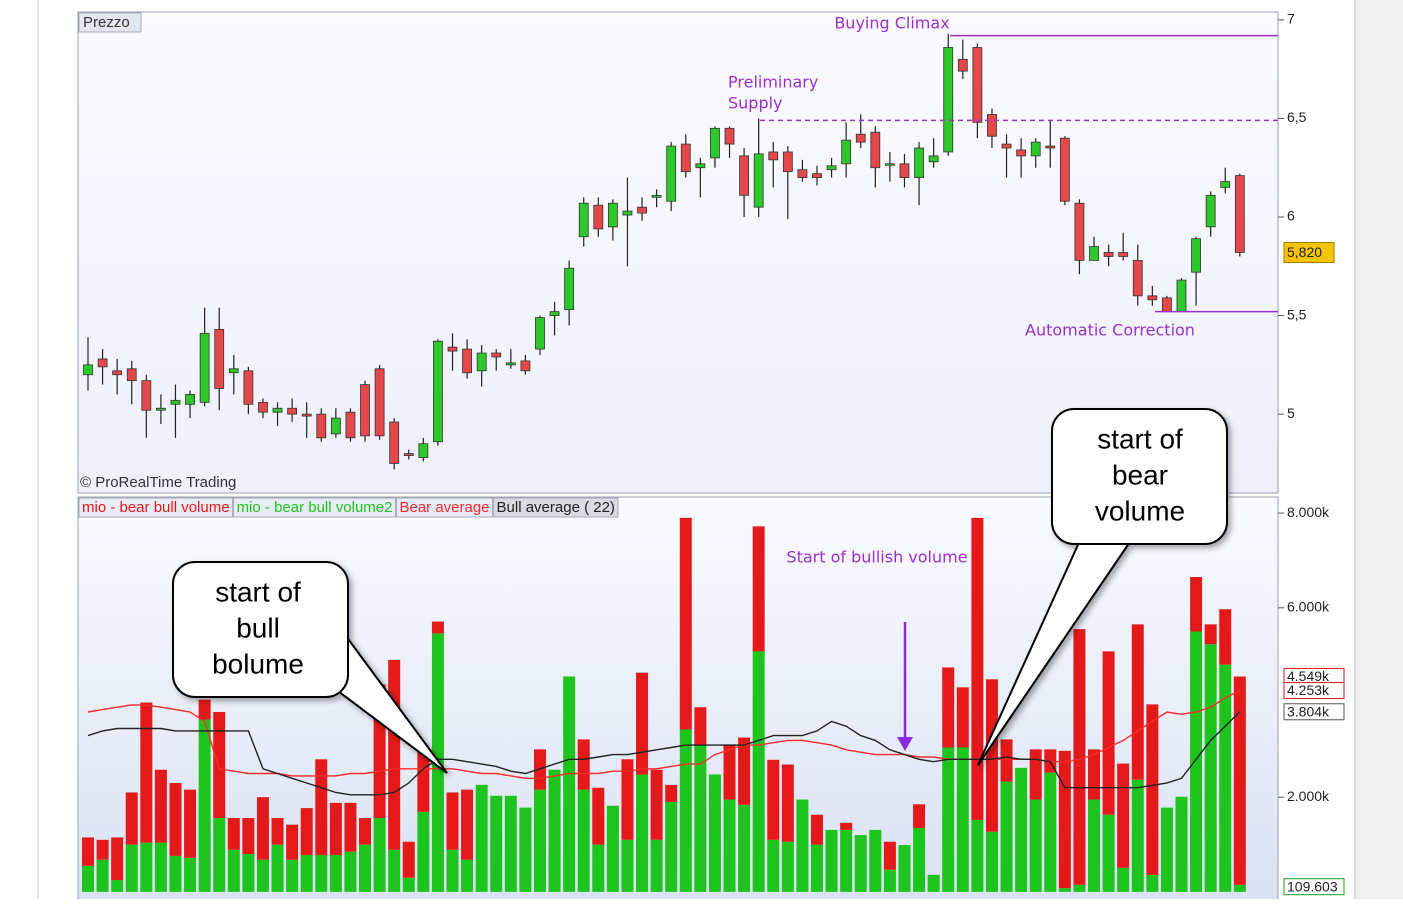  I want to click on callout-text: bolume, so click(258, 663).